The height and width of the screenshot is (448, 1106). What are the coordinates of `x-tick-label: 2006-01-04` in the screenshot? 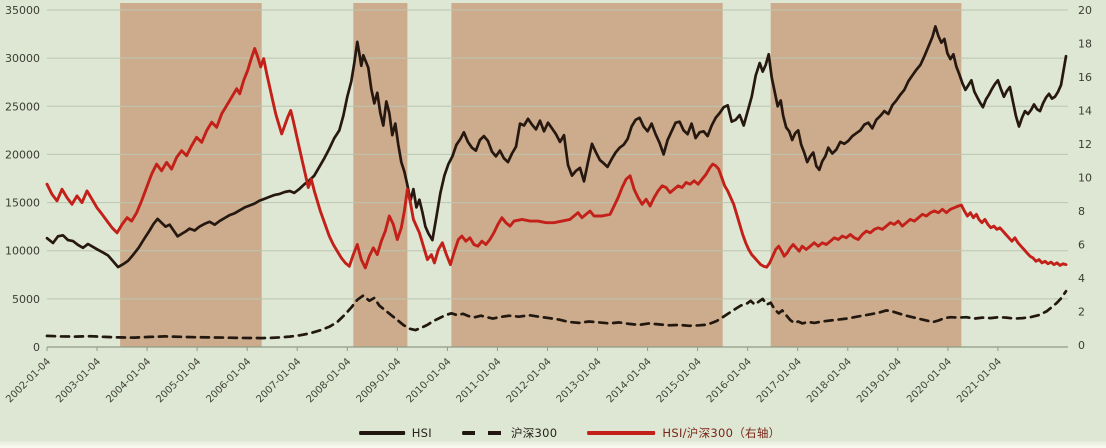 It's located at (228, 380).